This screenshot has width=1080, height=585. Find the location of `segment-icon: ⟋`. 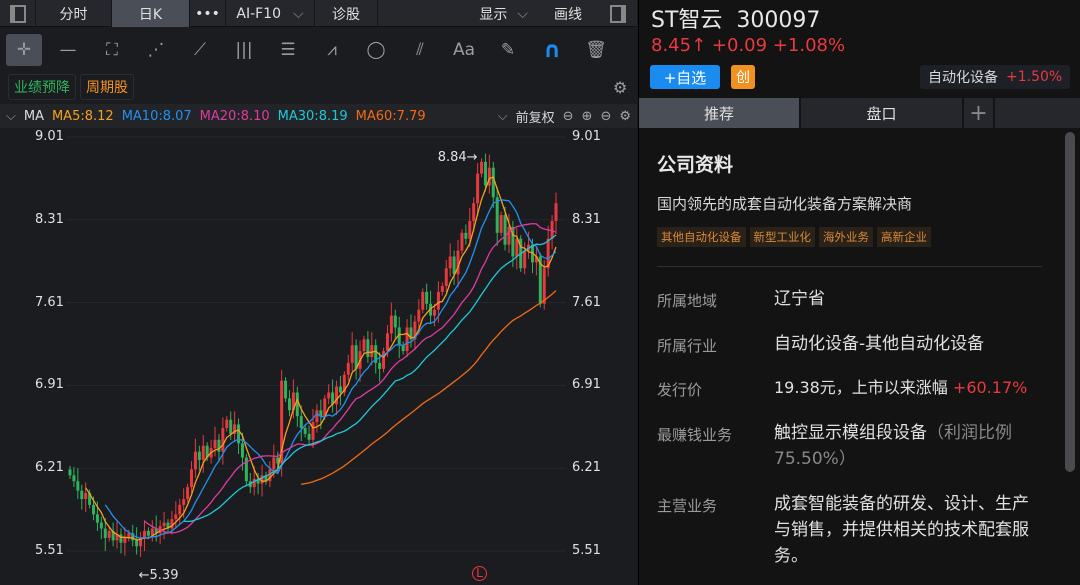

segment-icon: ⟋ is located at coordinates (200, 50).